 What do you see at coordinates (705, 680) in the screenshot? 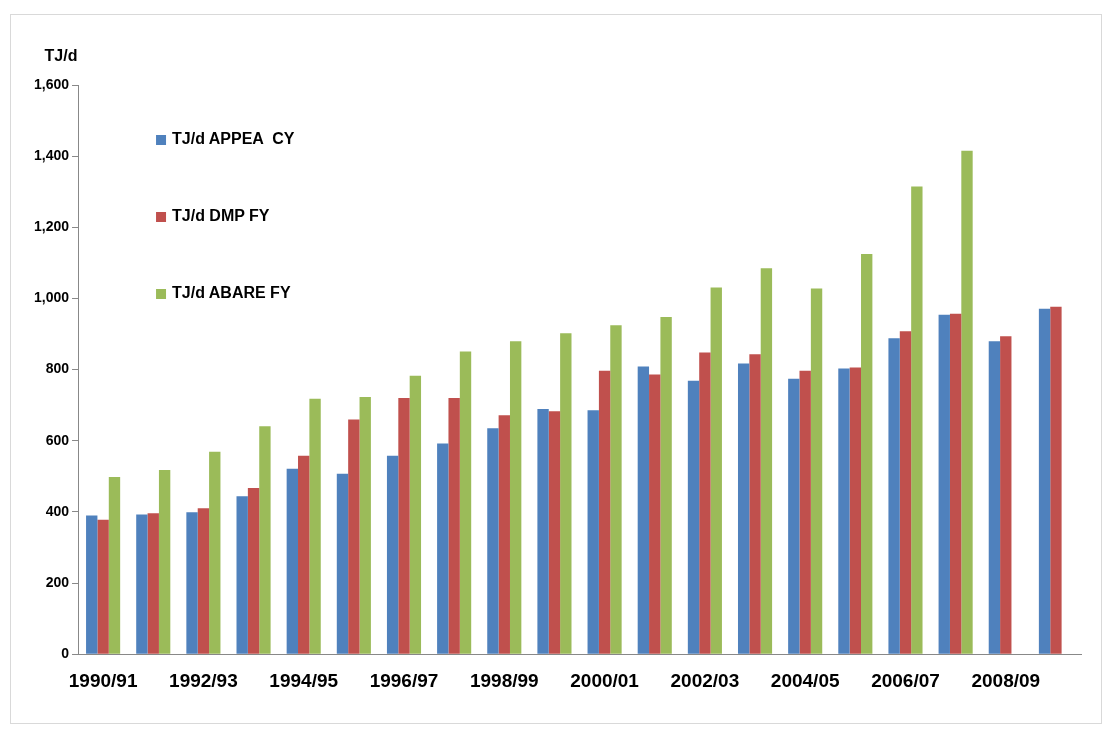
I see `x-tick-label: 2002/03` at bounding box center [705, 680].